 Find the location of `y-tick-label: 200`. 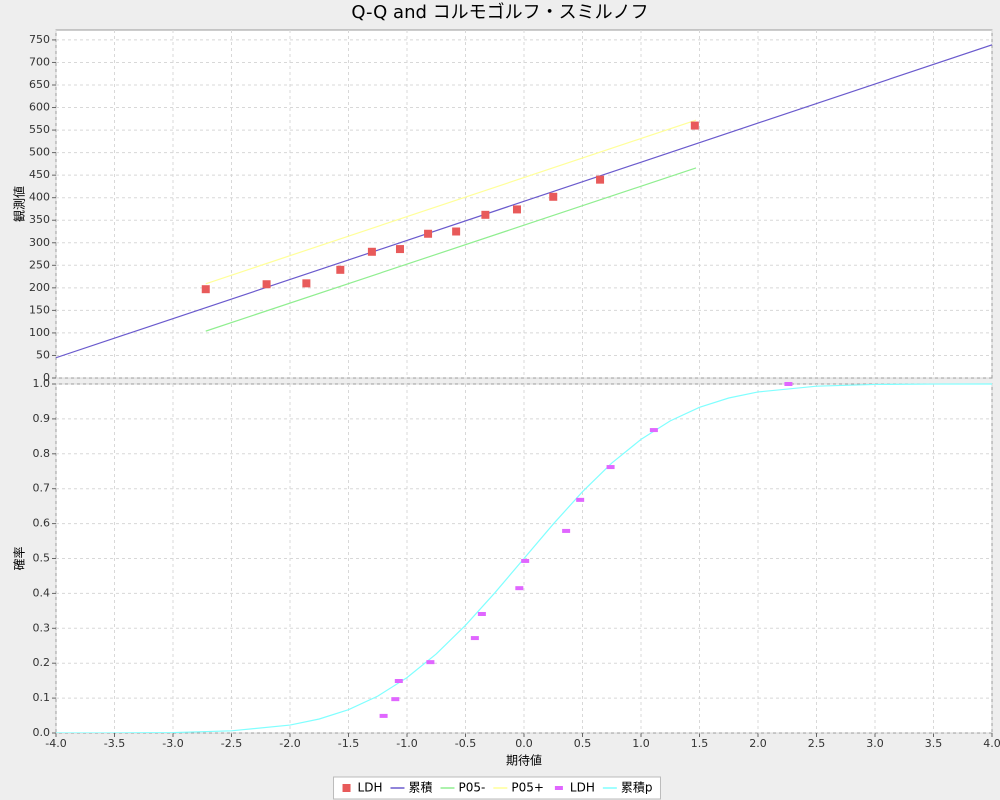

y-tick-label: 200 is located at coordinates (39, 287).